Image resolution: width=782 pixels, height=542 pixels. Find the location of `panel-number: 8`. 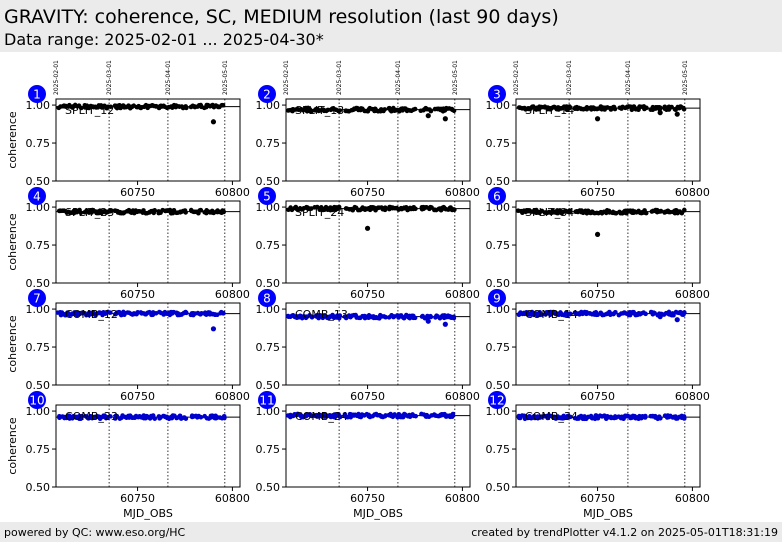

panel-number: 8 is located at coordinates (267, 299).